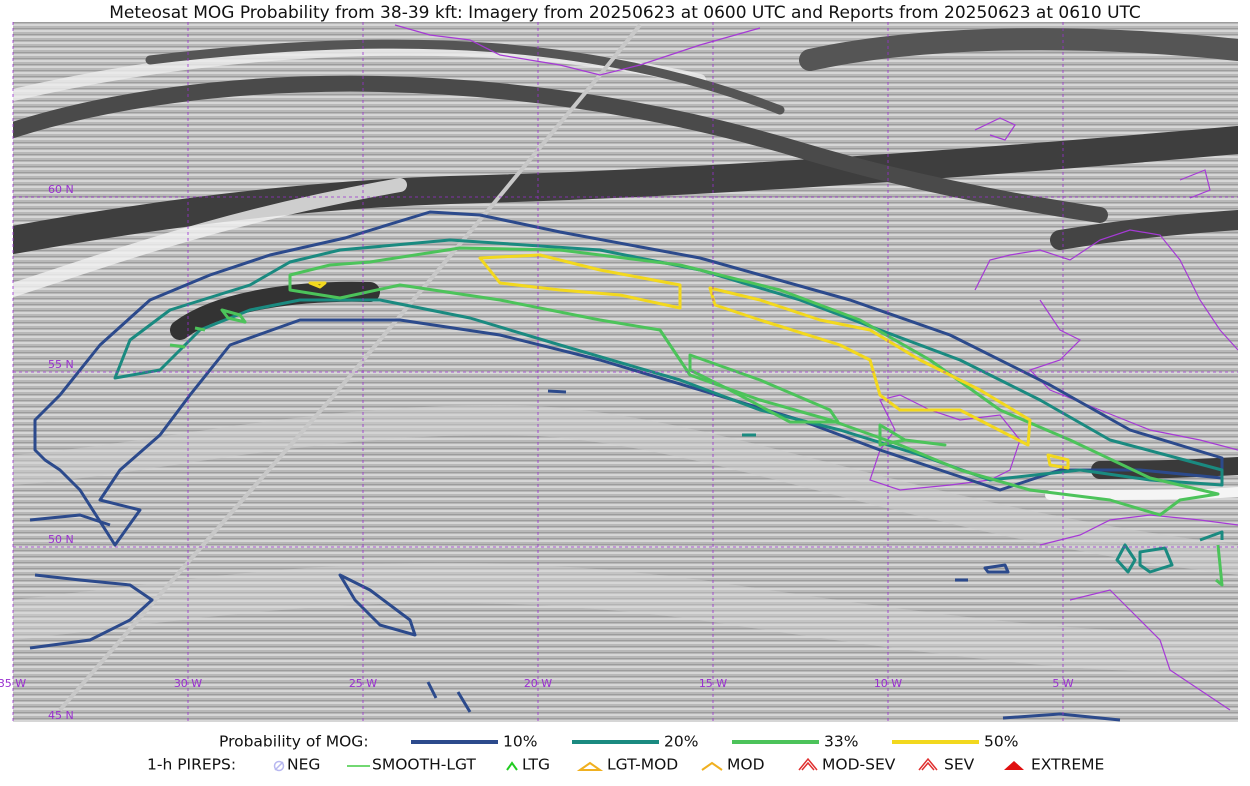 Image resolution: width=1250 pixels, height=786 pixels. I want to click on extreme-icon, so click(1014, 765).